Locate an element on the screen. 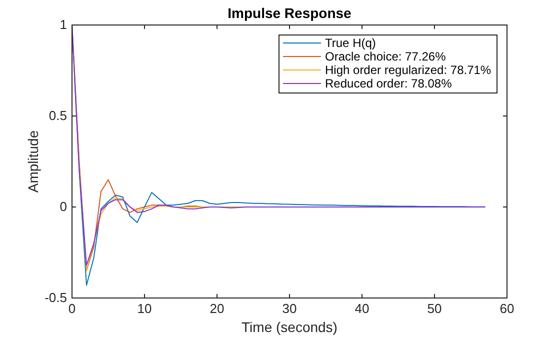 Image resolution: width=560 pixels, height=337 pixels. legend-label: High order regularized: 78.71% is located at coordinates (408, 70).